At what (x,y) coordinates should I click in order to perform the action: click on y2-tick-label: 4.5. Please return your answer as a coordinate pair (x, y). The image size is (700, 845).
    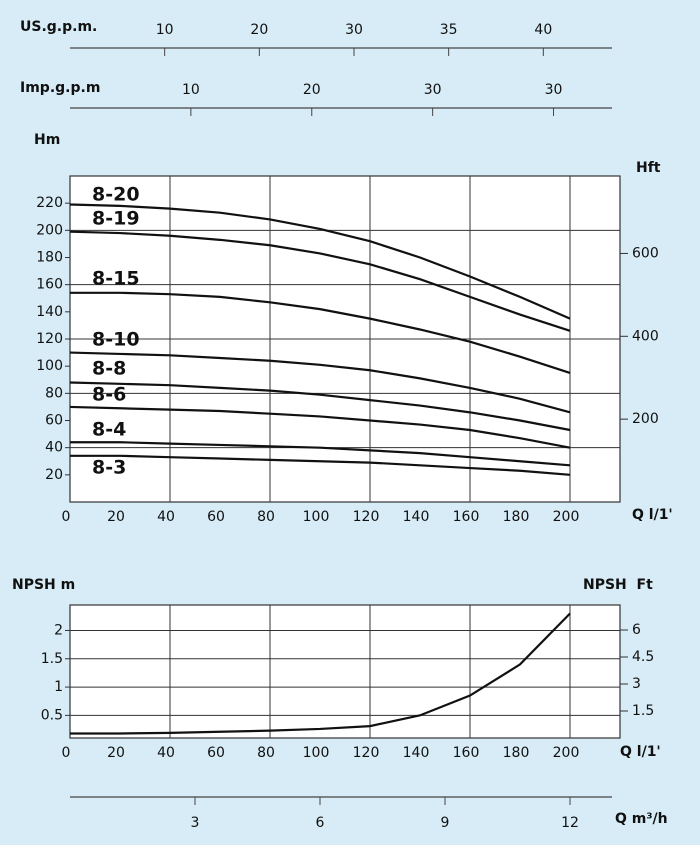
    Looking at the image, I should click on (643, 657).